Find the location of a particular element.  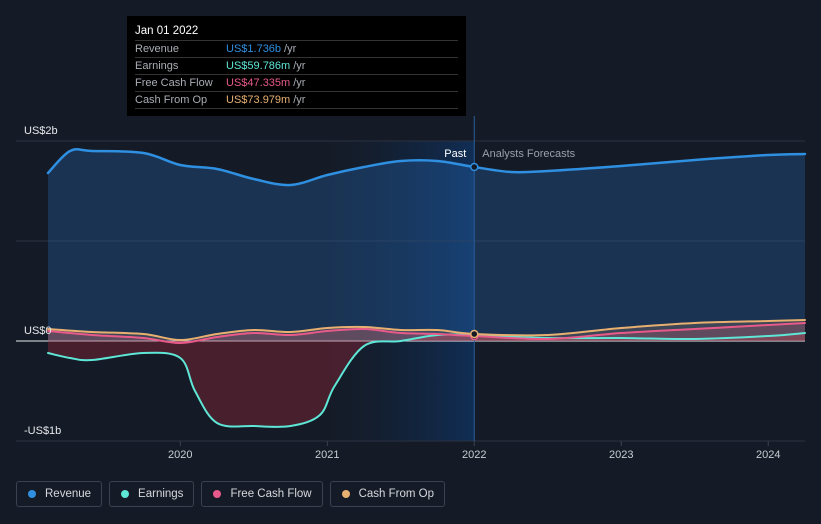

legend-item-earnings: Earnings is located at coordinates (152, 494).